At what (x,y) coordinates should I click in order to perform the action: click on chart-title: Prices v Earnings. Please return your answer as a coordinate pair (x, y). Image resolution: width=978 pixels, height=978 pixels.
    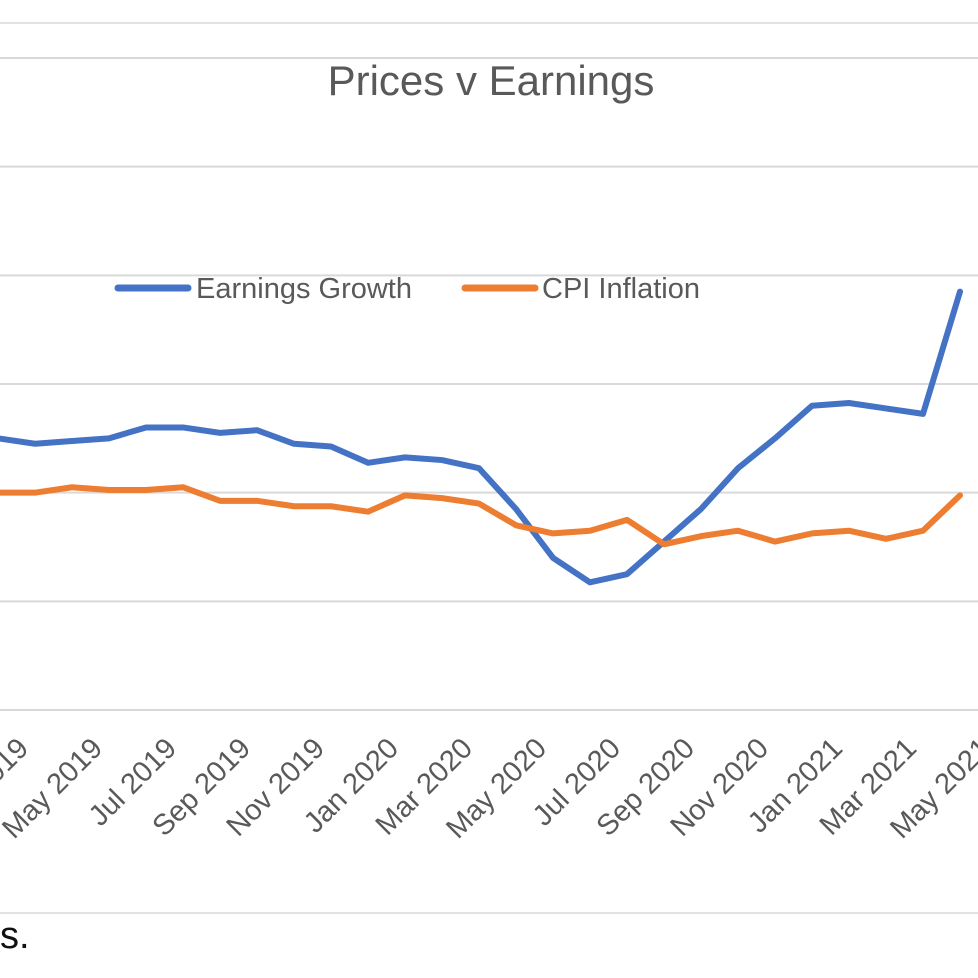
    Looking at the image, I should click on (491, 80).